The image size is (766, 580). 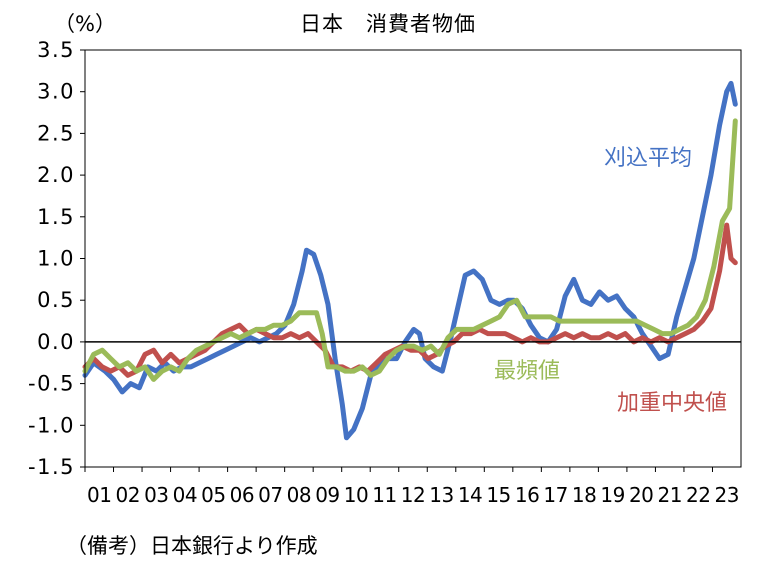 What do you see at coordinates (51, 467) in the screenshot?
I see `y-tick-label: -1.5` at bounding box center [51, 467].